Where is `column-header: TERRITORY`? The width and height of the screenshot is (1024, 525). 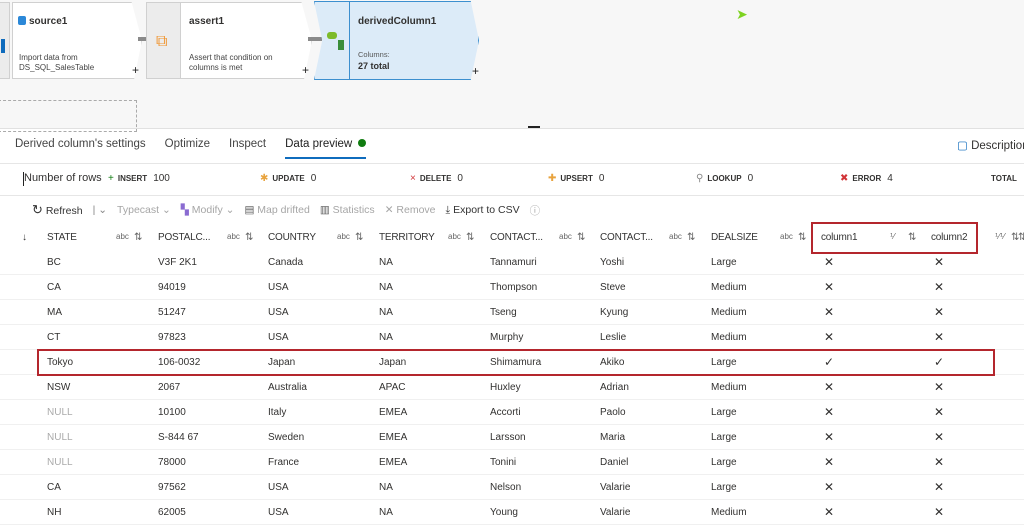
column-header: TERRITORY is located at coordinates (407, 237).